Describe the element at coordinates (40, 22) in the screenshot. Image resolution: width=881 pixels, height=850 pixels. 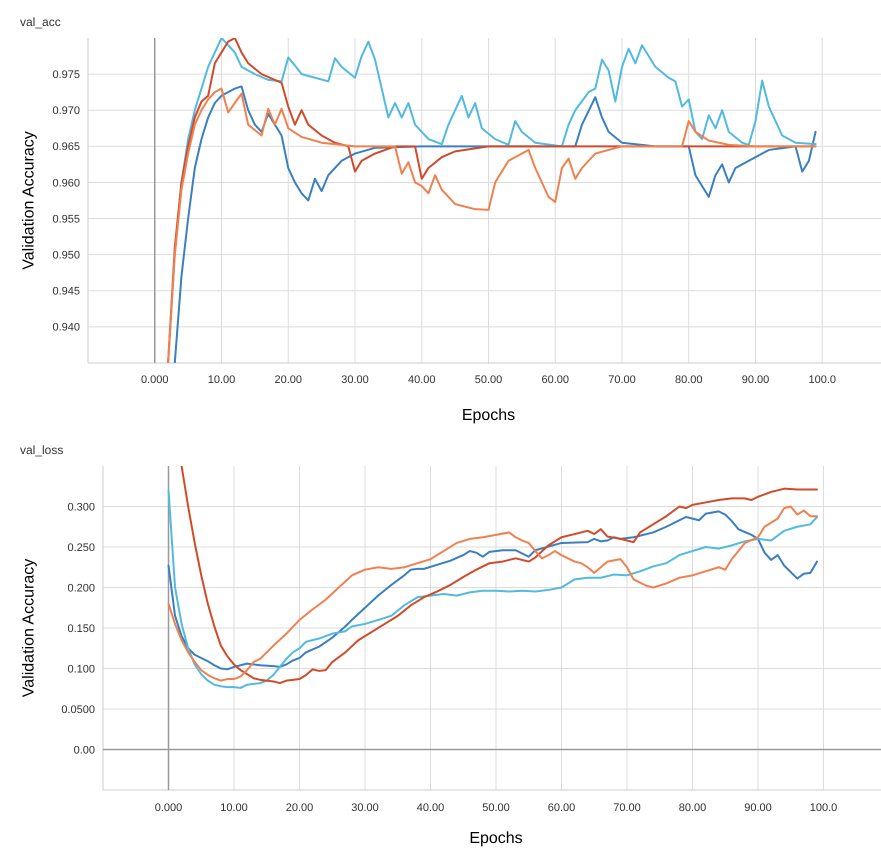
I see `chart-title: val_acc` at that location.